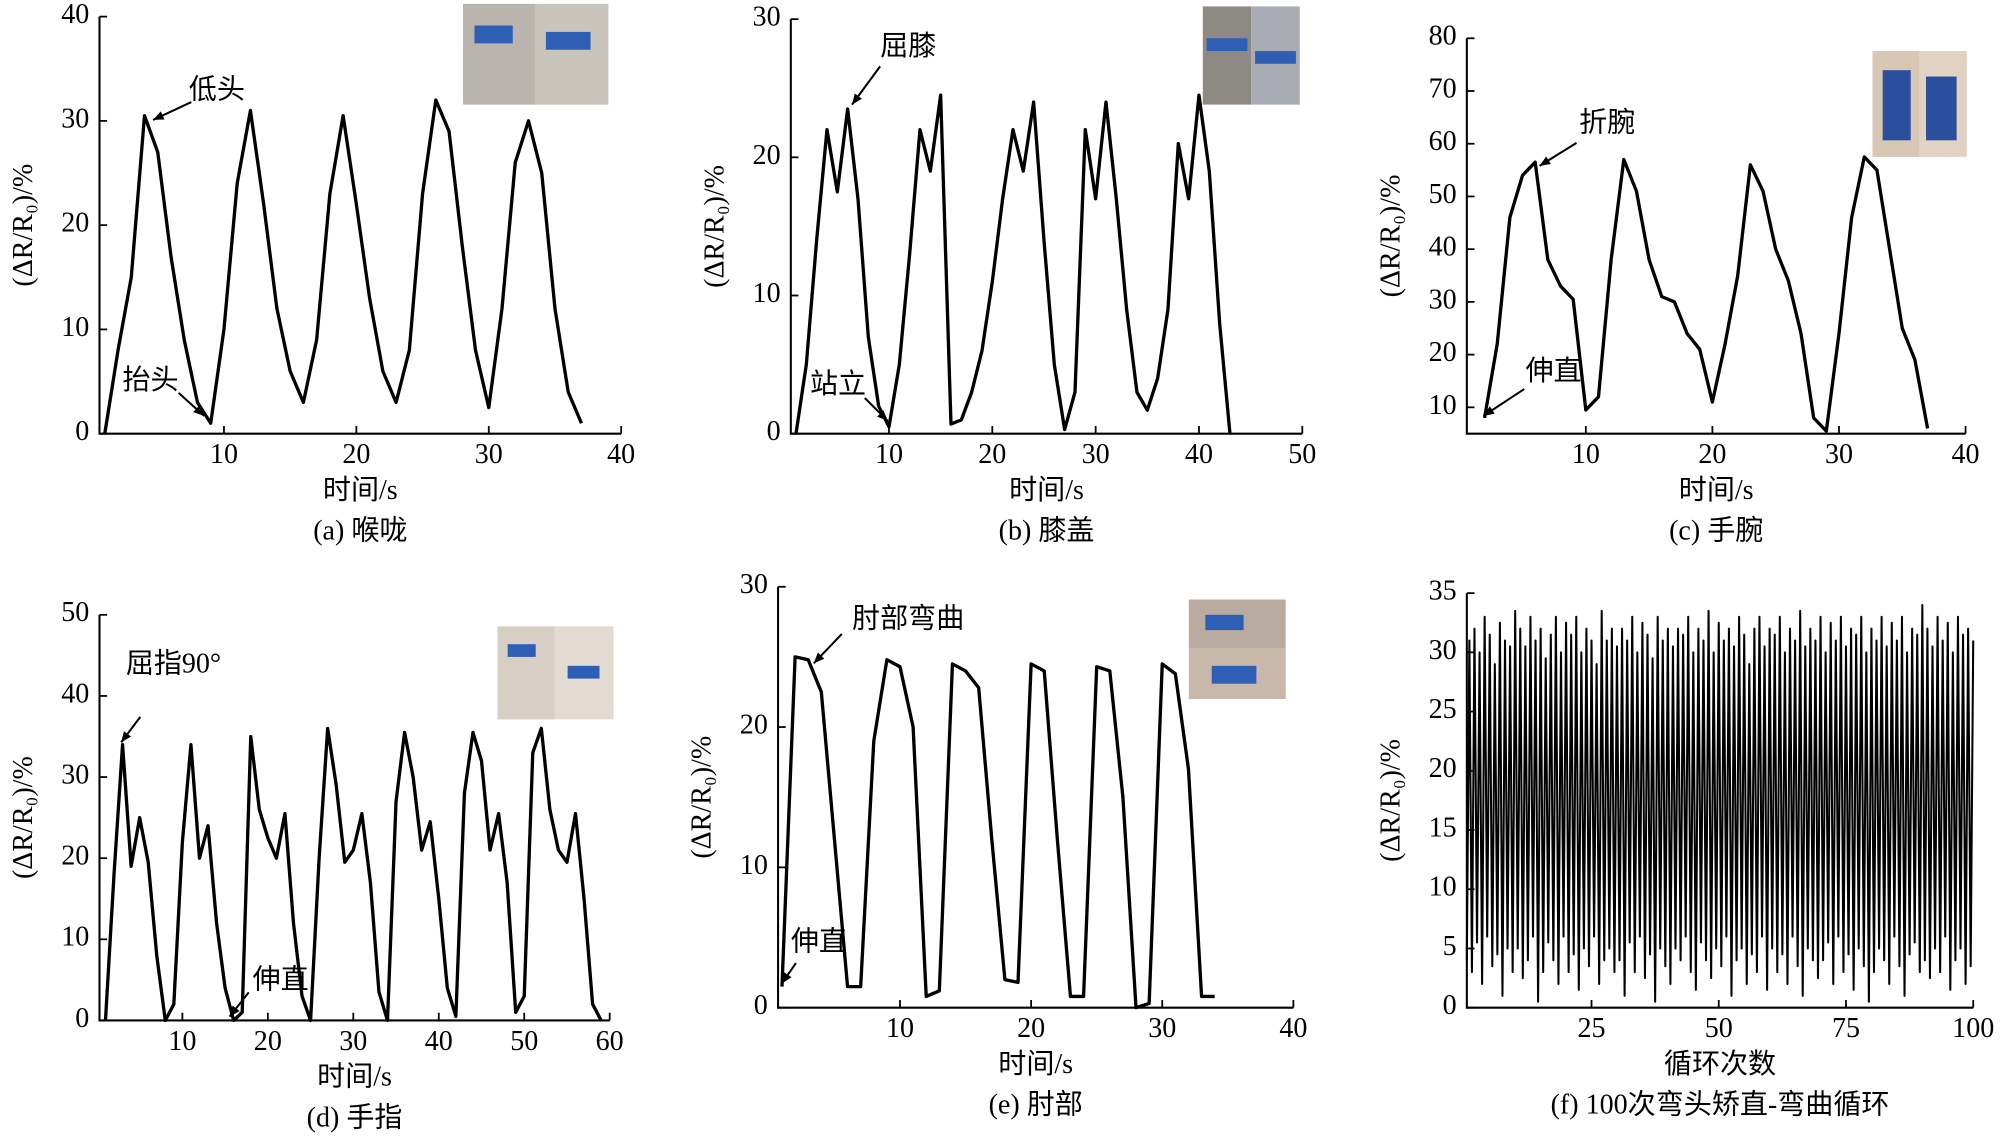 This screenshot has height=1148, width=2000. Describe the element at coordinates (1591, 1028) in the screenshot. I see `x-tick-label: 25` at that location.